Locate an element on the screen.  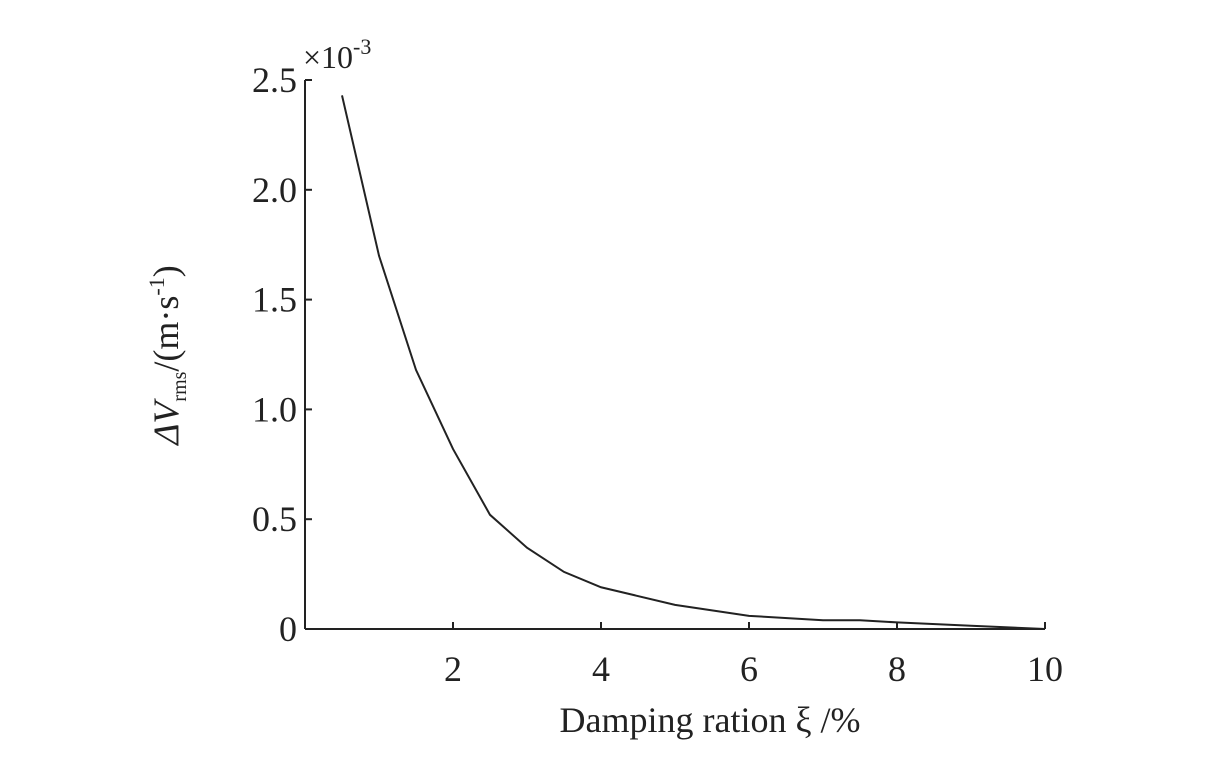
y-tick-label: 0 is located at coordinates (288, 629).